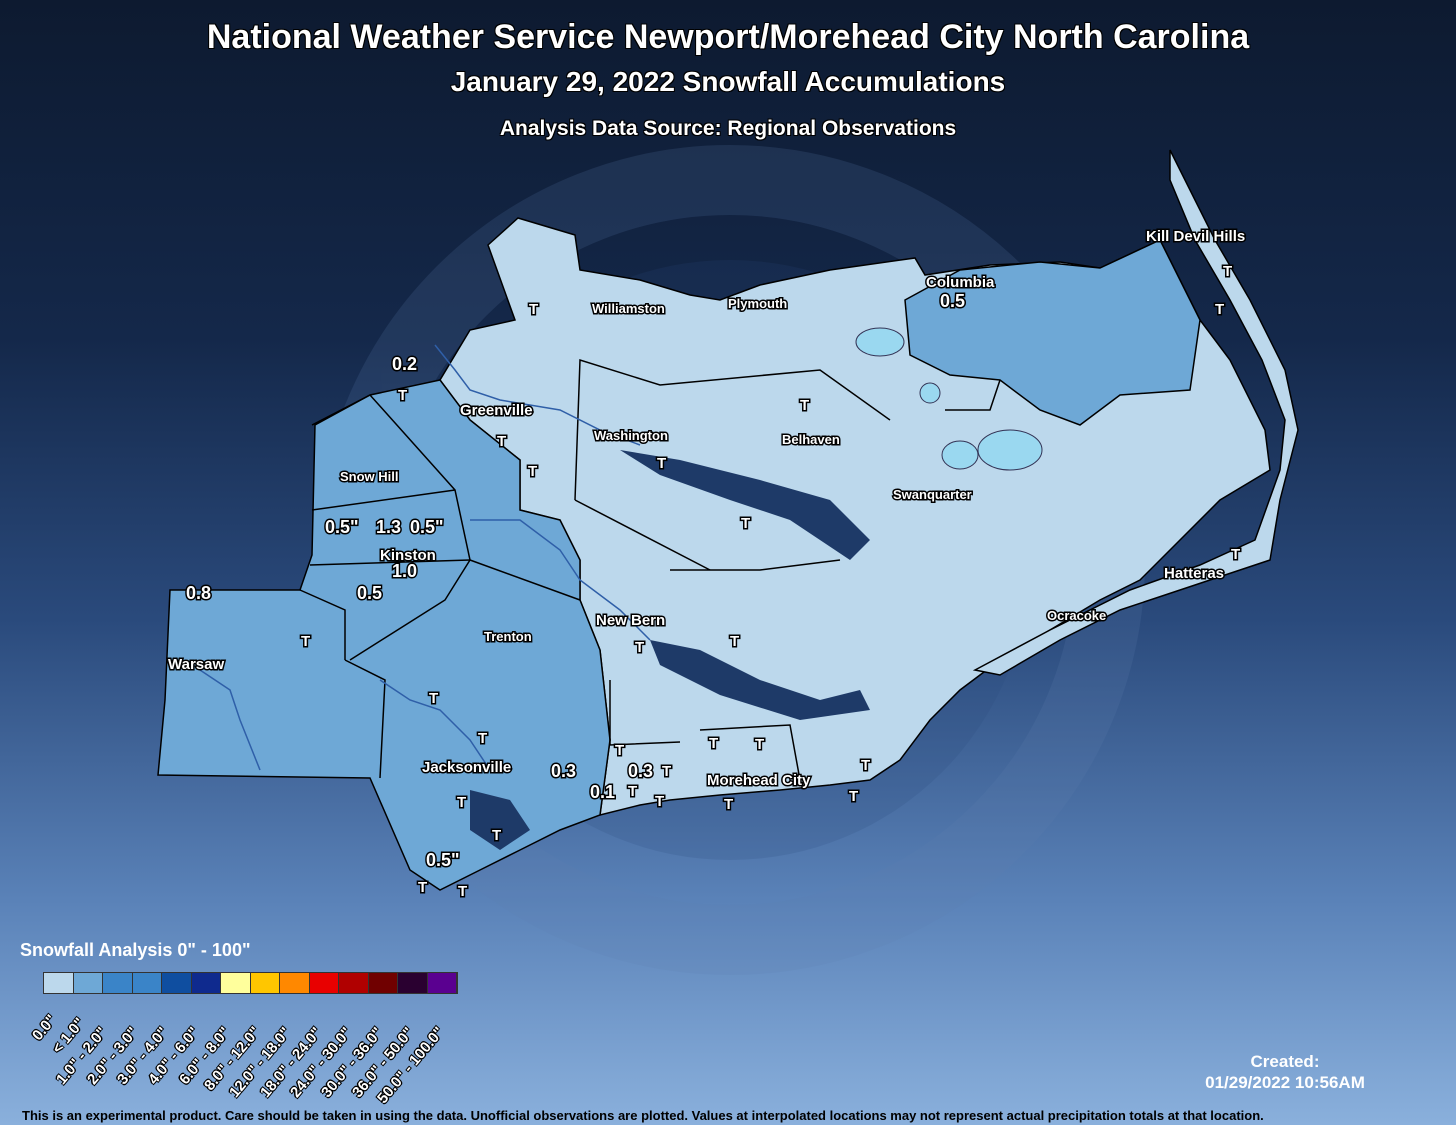 Image resolution: width=1456 pixels, height=1125 pixels. I want to click on lake-pungo, so click(930, 393).